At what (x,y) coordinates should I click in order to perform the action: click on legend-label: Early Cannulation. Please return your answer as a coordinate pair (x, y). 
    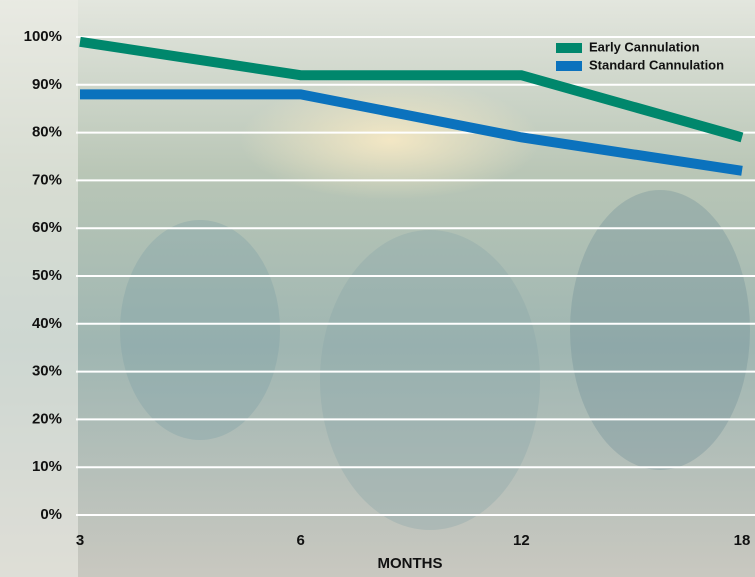
    Looking at the image, I should click on (644, 46).